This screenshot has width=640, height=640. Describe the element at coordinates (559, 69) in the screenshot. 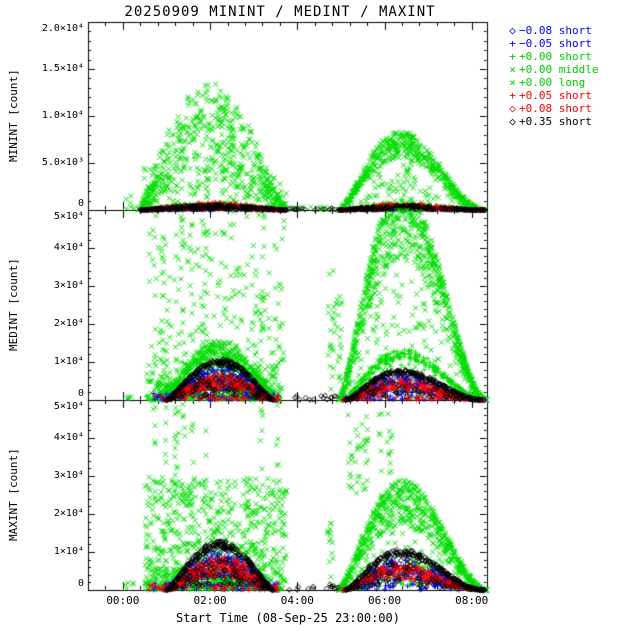

I see `legend-label: +0.00 middle` at that location.